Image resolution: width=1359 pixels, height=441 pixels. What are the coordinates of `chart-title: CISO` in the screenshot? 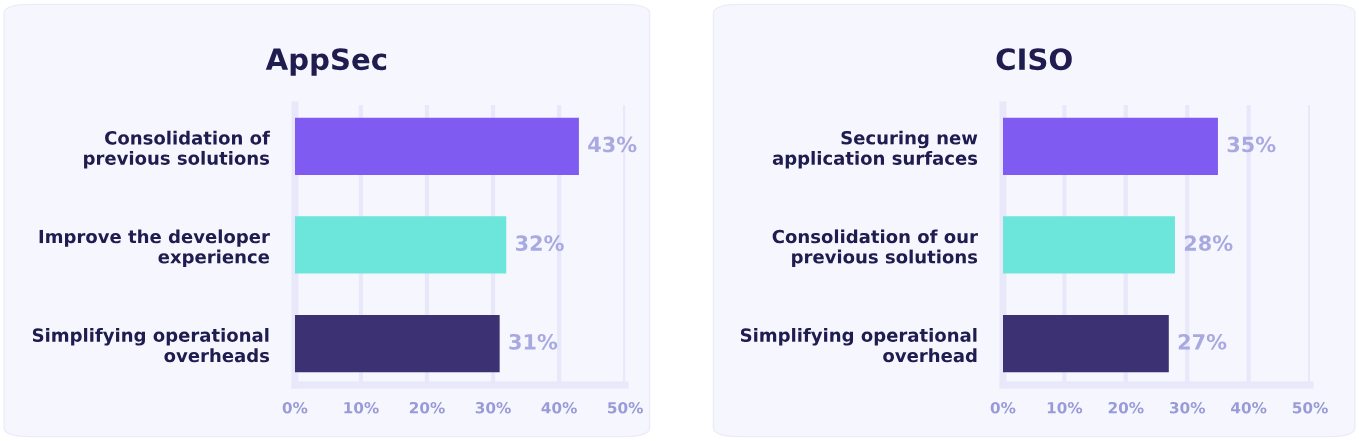 It's located at (1034, 59).